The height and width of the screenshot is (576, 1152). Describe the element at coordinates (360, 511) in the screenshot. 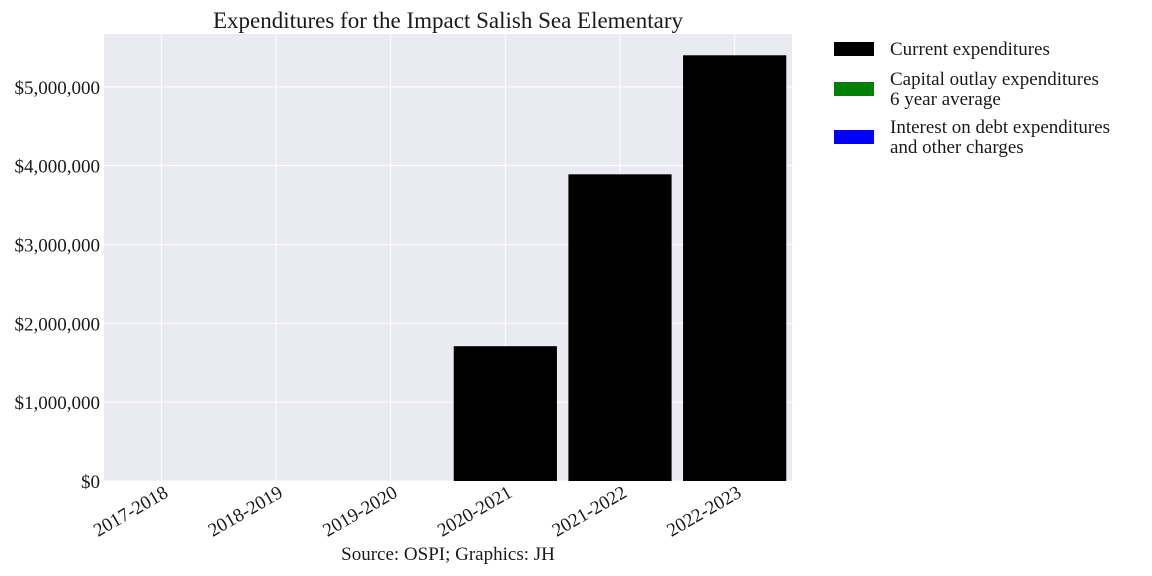

I see `x-tick-label: 2019-2020` at that location.